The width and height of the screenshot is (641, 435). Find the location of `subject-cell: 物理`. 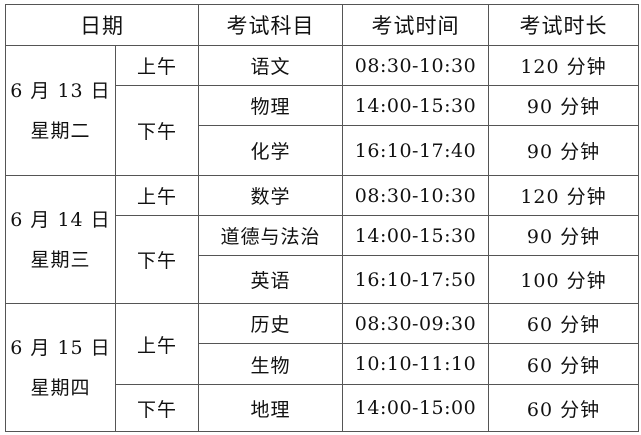

subject-cell: 物理 is located at coordinates (270, 105).